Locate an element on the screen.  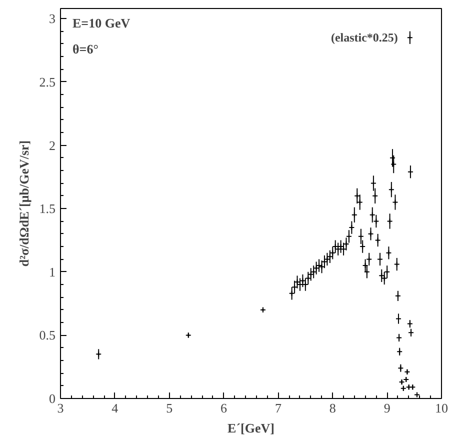
x-tick-label: 7 is located at coordinates (278, 408).